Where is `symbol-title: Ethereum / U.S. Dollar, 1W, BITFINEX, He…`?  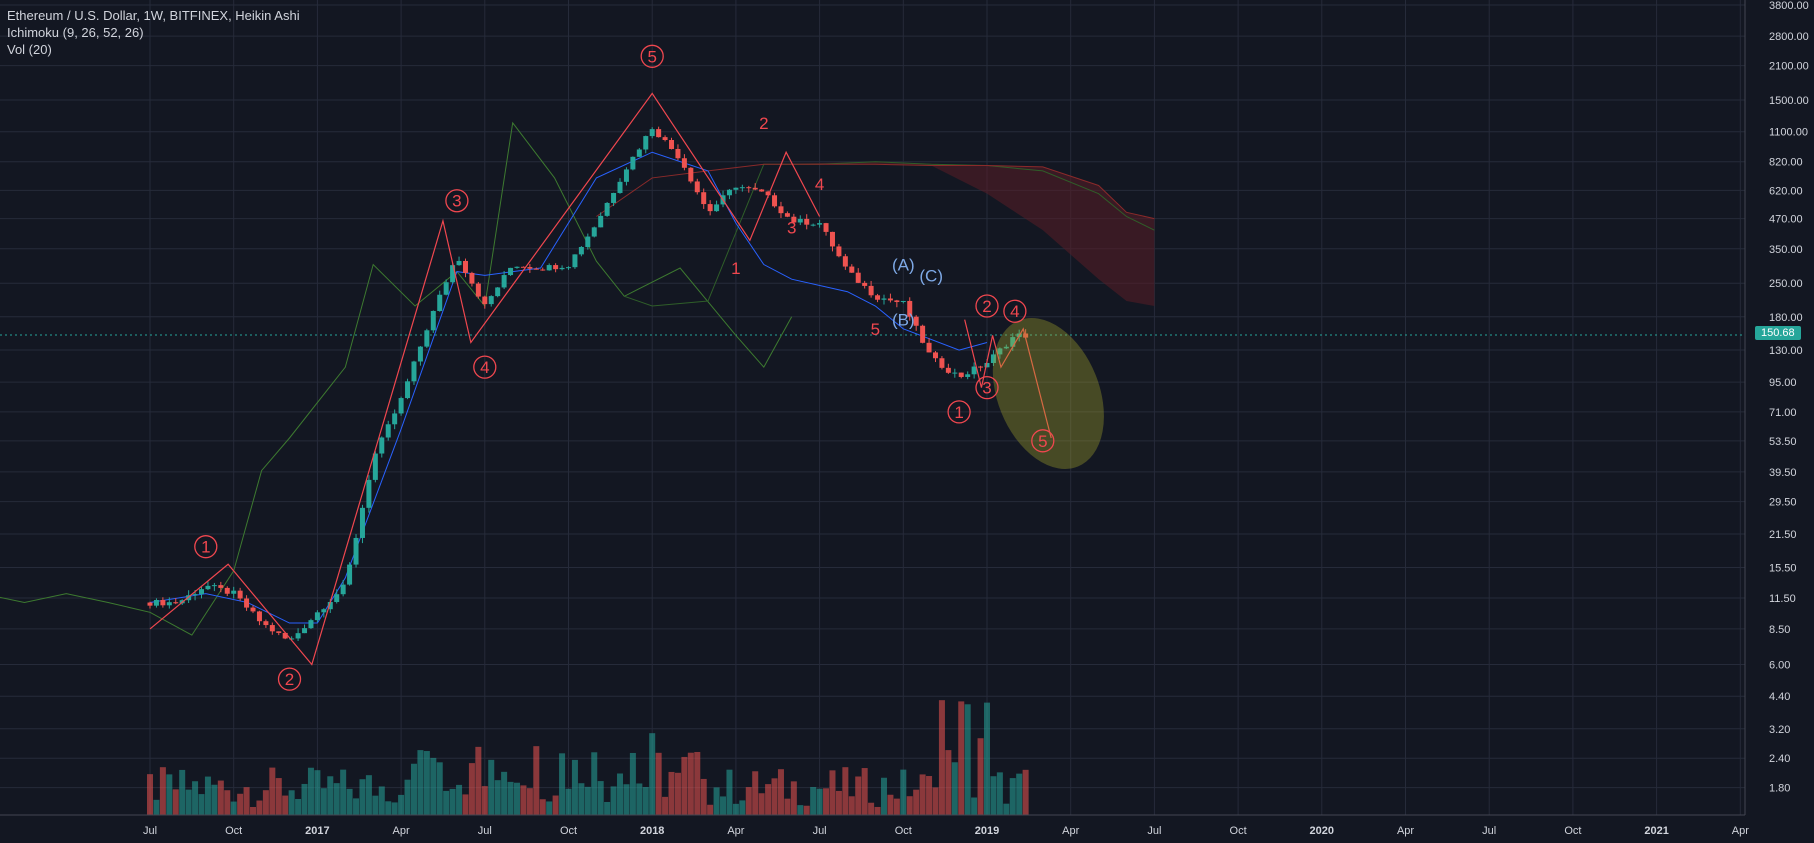 symbol-title: Ethereum / U.S. Dollar, 1W, BITFINEX, He… is located at coordinates (153, 15).